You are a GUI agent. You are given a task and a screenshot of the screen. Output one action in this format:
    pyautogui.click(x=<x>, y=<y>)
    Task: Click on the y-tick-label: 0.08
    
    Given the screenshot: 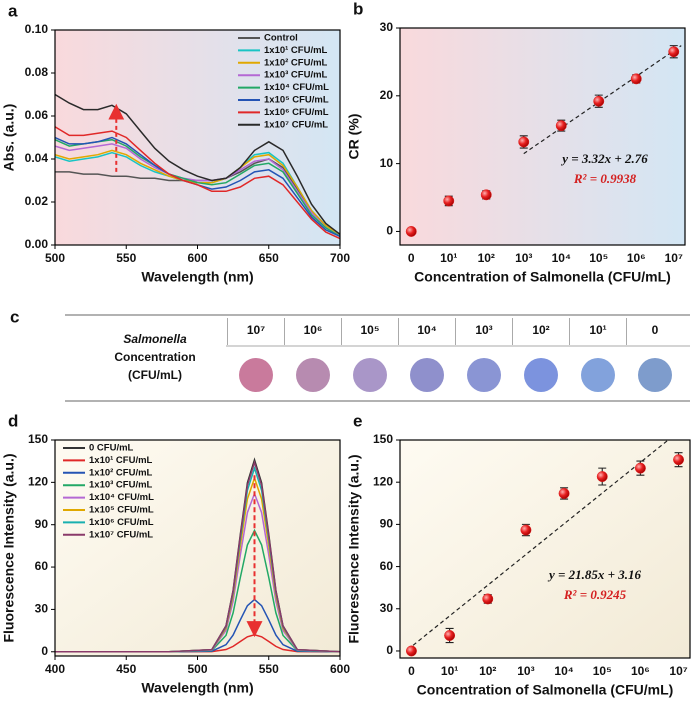 What is the action you would take?
    pyautogui.click(x=37, y=72)
    